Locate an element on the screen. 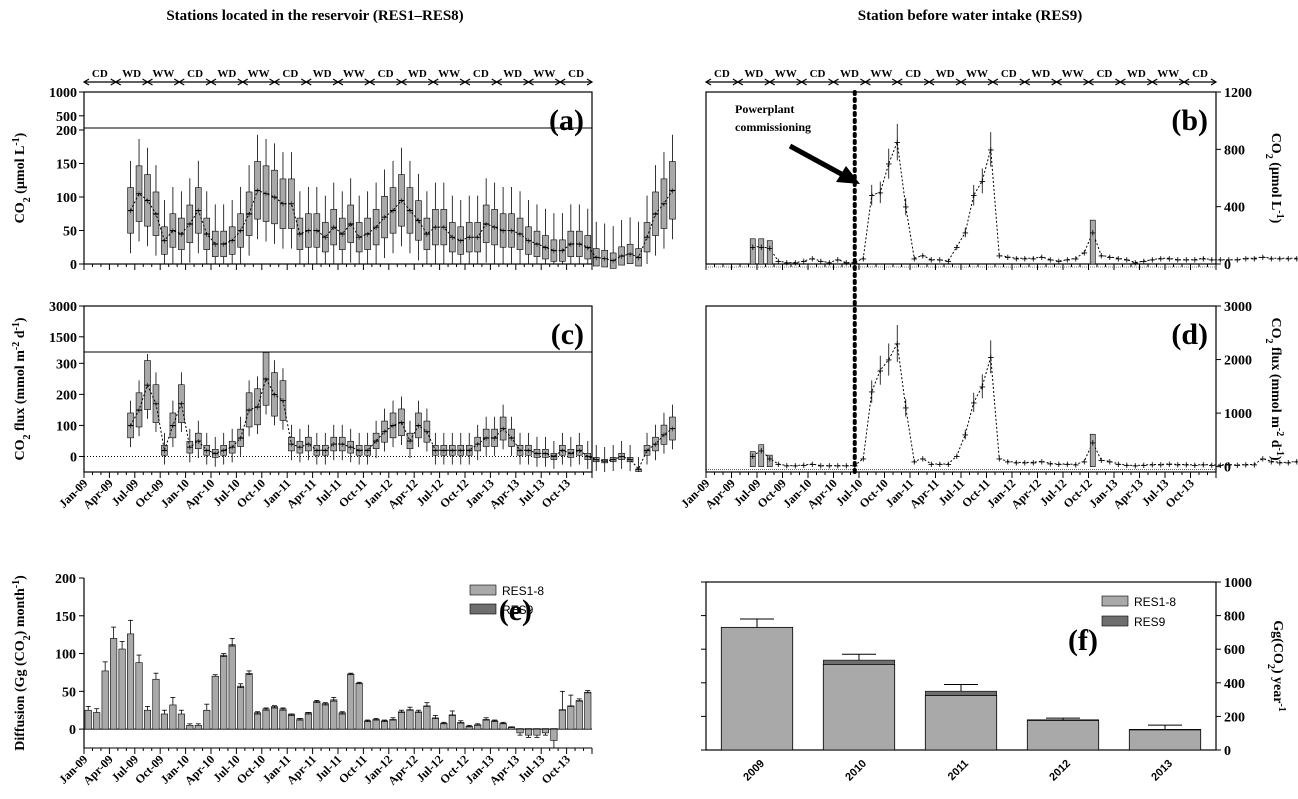 The width and height of the screenshot is (1298, 799). annotation-line2: commissioning is located at coordinates (773, 127).